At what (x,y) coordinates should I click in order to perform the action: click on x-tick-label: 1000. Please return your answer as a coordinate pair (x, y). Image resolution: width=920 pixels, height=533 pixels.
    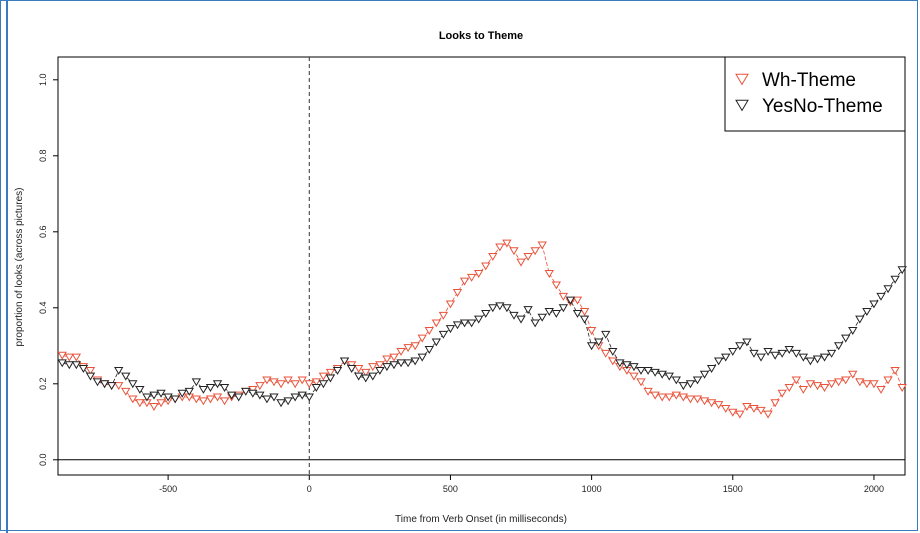
    Looking at the image, I should click on (592, 489).